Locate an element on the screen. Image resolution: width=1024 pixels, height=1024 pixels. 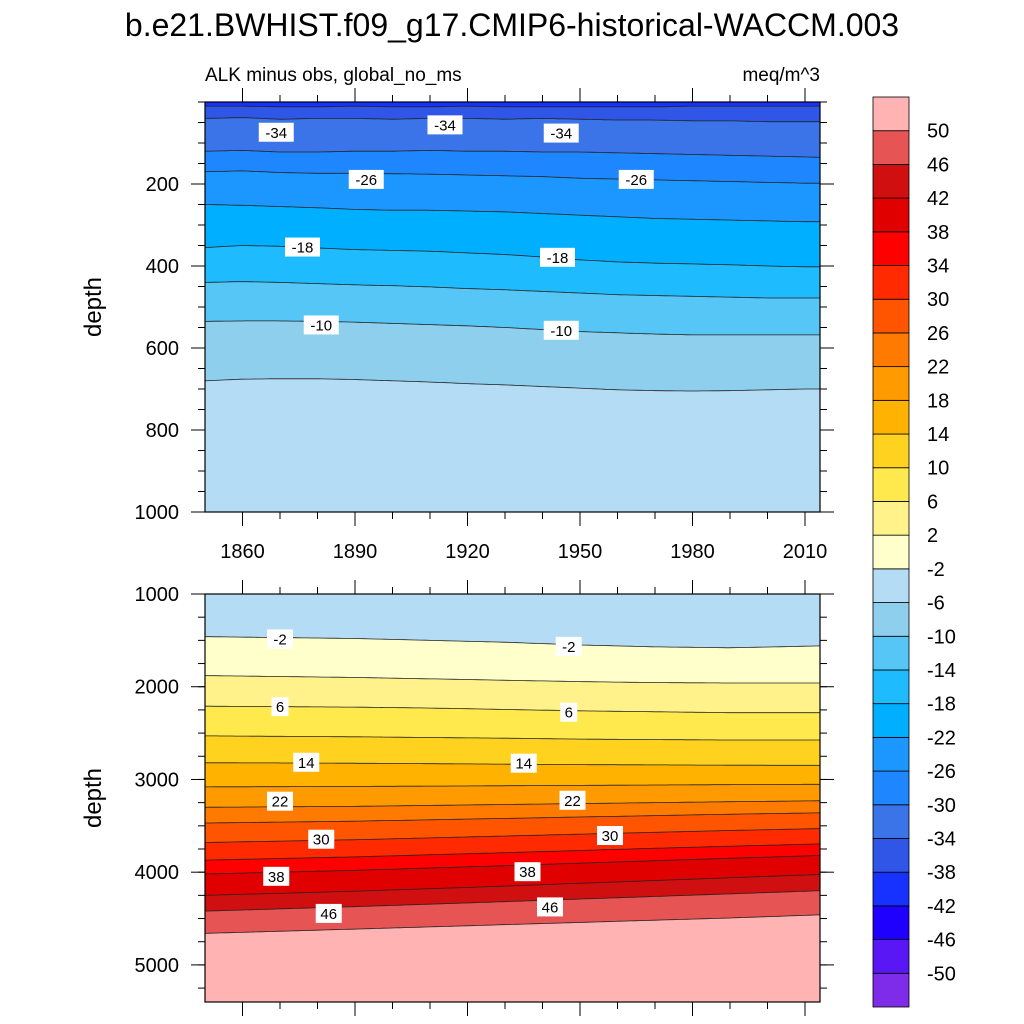
colorbar-tick-label: 46 is located at coordinates (938, 165).